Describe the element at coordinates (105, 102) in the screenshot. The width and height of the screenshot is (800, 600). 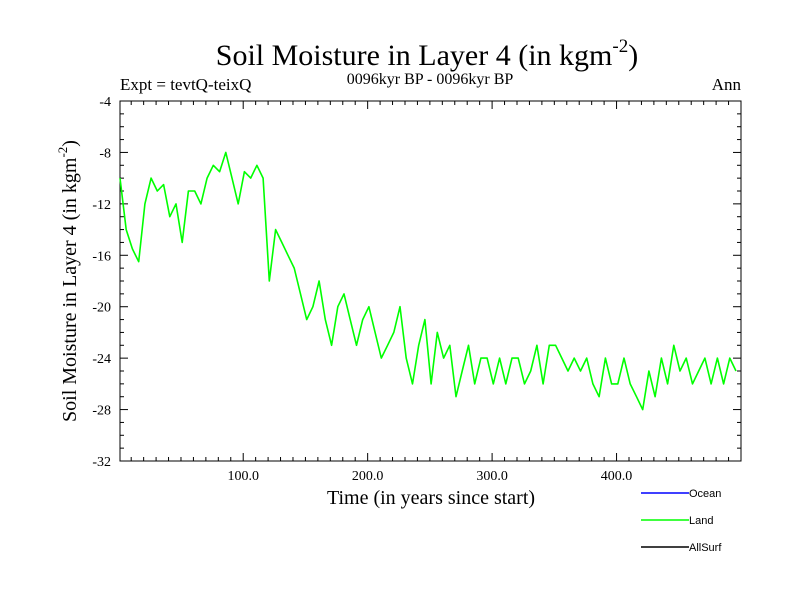
I see `y-tick-label: -4` at that location.